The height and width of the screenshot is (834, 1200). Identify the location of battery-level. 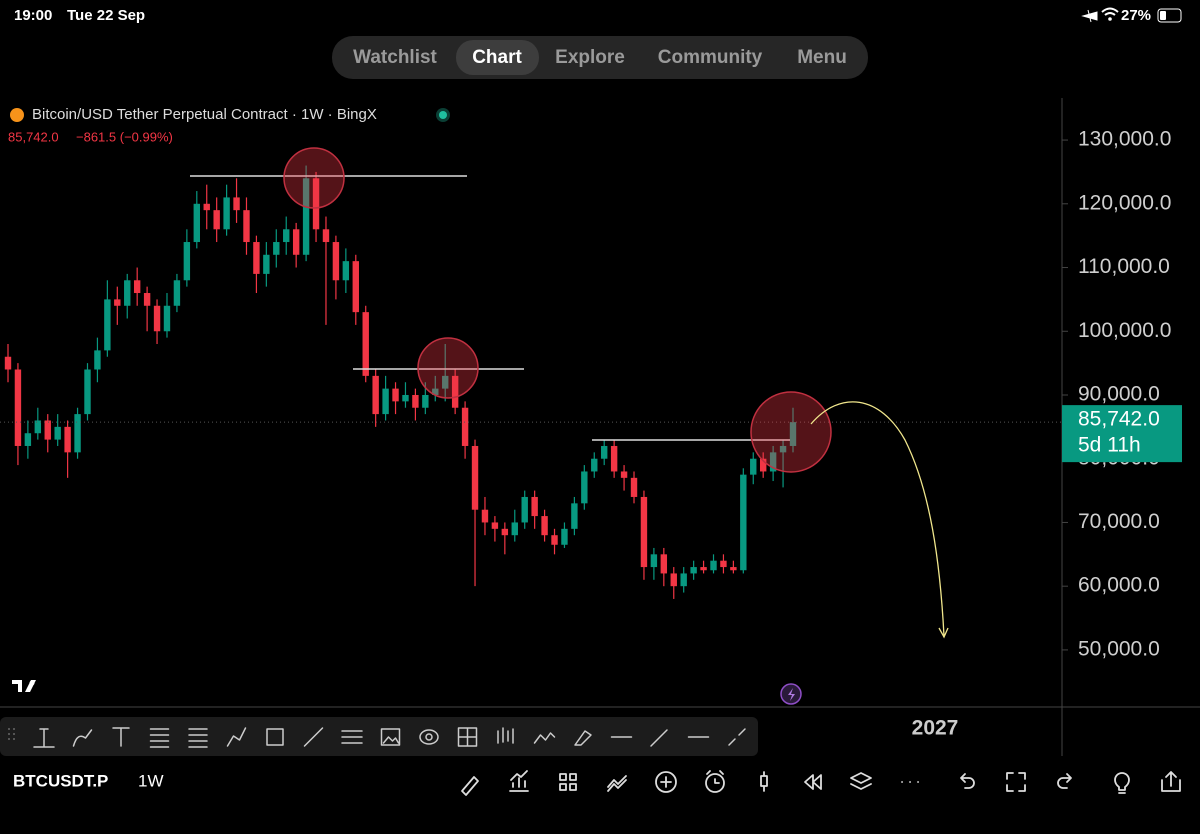
(1163, 15).